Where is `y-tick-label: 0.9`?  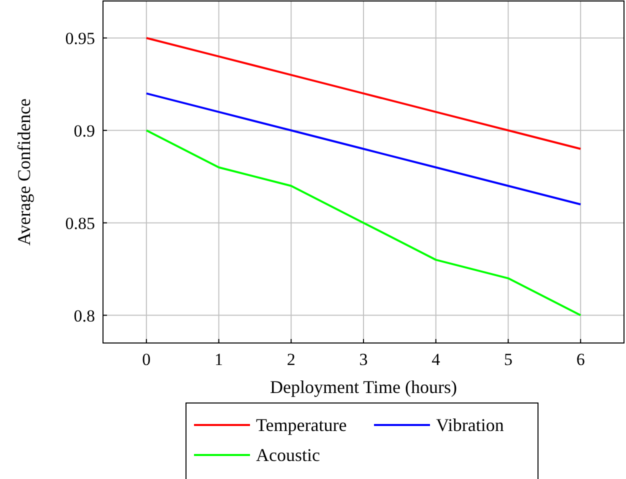
y-tick-label: 0.9 is located at coordinates (84, 130).